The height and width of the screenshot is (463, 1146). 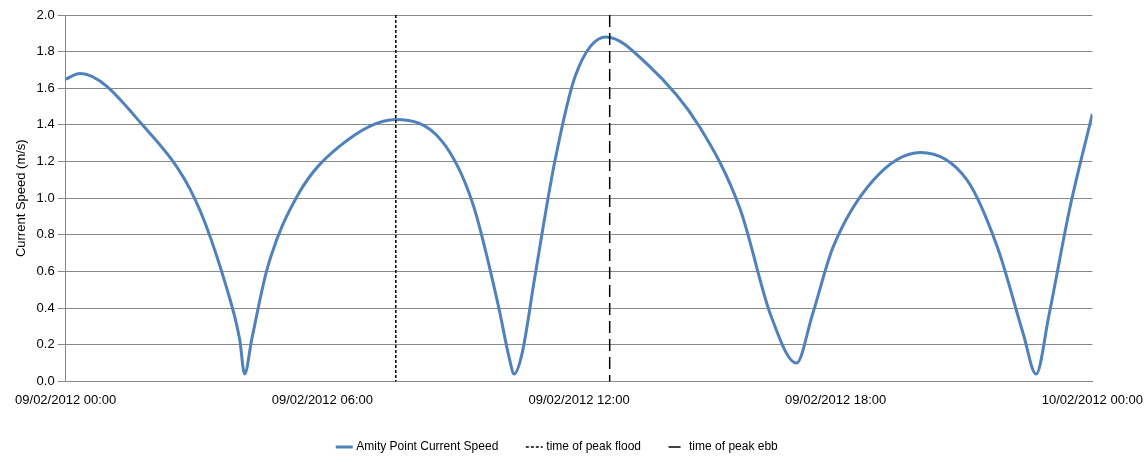 I want to click on y-tick-label: 2.0, so click(x=45, y=14).